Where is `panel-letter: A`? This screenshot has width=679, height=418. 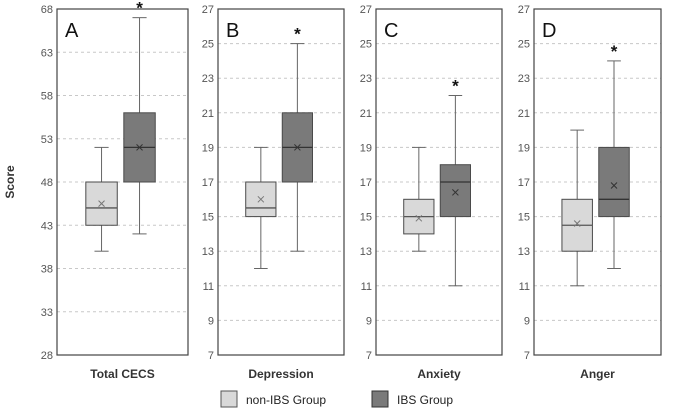
panel-letter: A is located at coordinates (72, 31).